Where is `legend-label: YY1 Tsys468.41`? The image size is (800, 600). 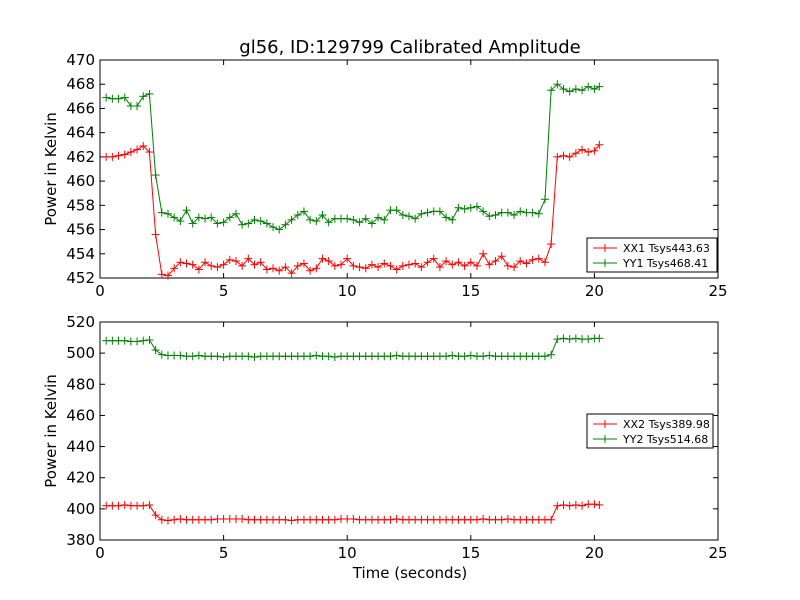 legend-label: YY1 Tsys468.41 is located at coordinates (665, 263).